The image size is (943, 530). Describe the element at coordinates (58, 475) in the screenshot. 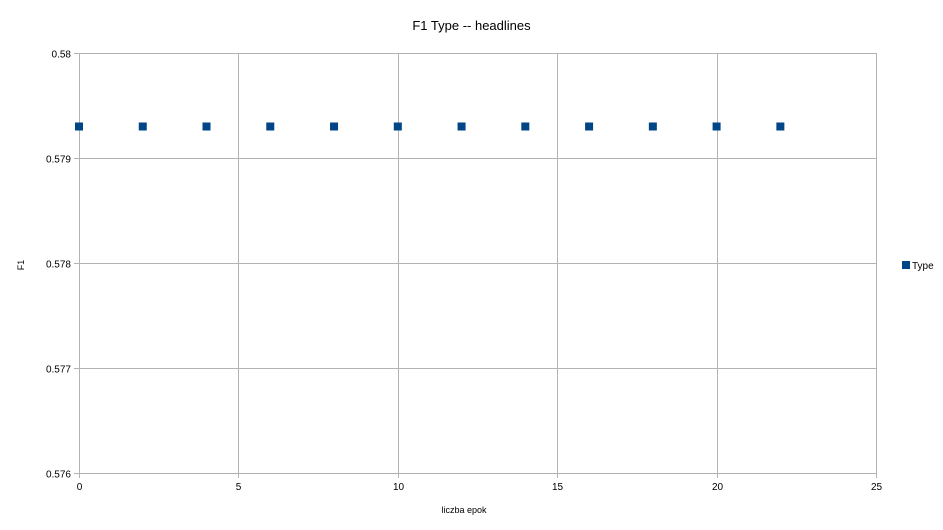

I see `y-tick-label: 0.576` at that location.